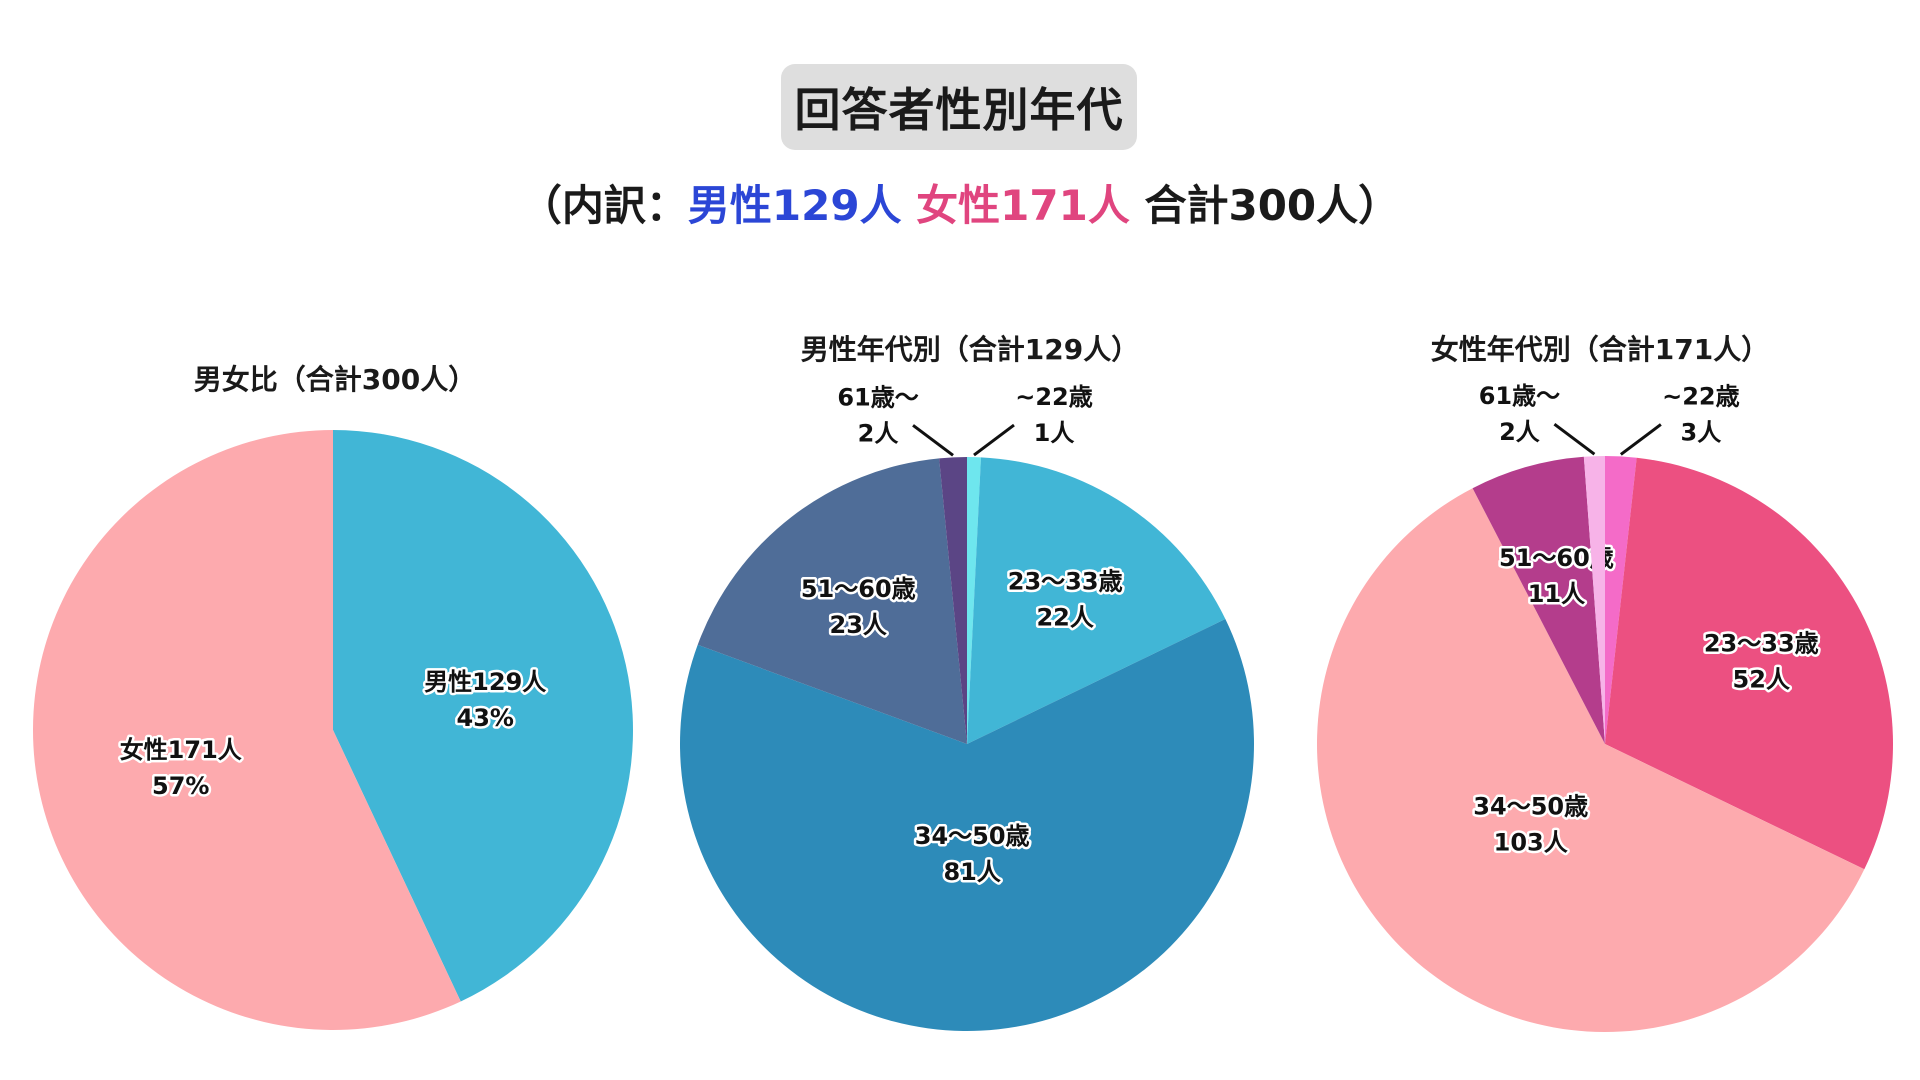  Describe the element at coordinates (1531, 842) in the screenshot. I see `female-slice-label-2-line: 103人` at that location.